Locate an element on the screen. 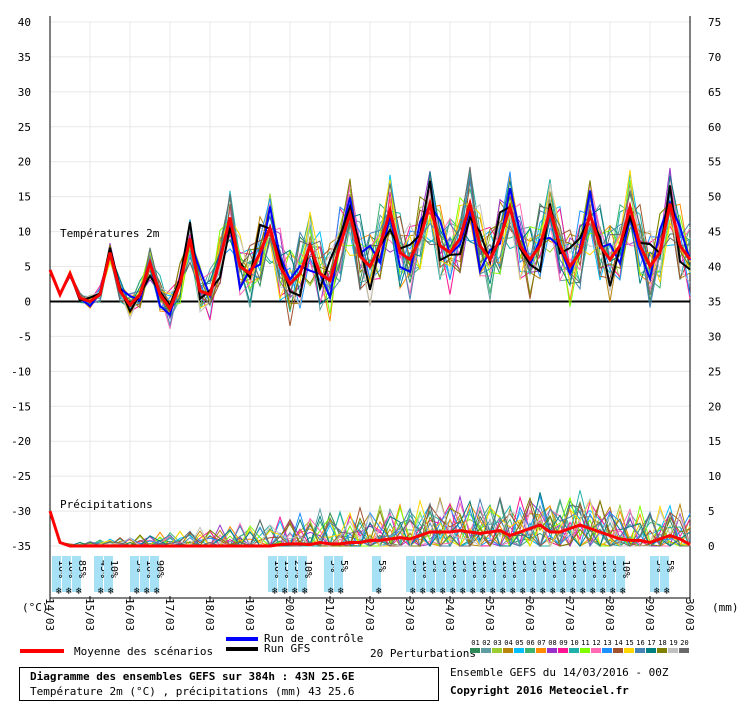 This screenshot has width=740, height=701. perturbation-legend-item: 05 is located at coordinates (519, 646).